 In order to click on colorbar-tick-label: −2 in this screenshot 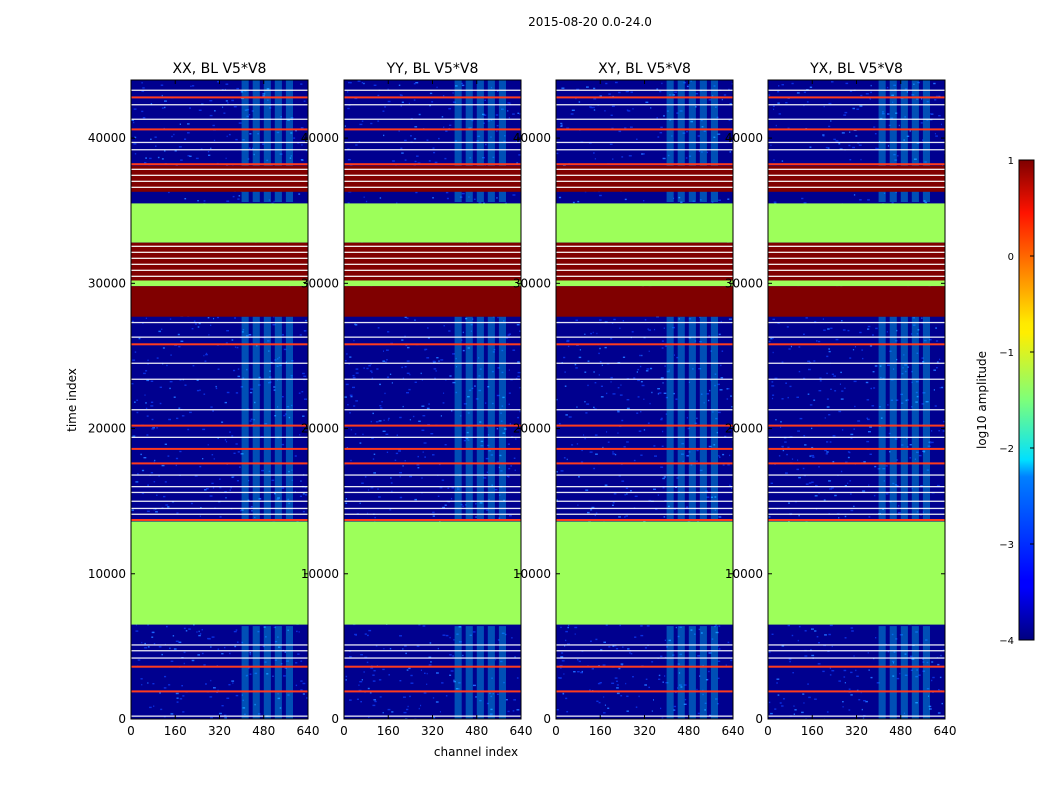, I will do `click(1006, 449)`.